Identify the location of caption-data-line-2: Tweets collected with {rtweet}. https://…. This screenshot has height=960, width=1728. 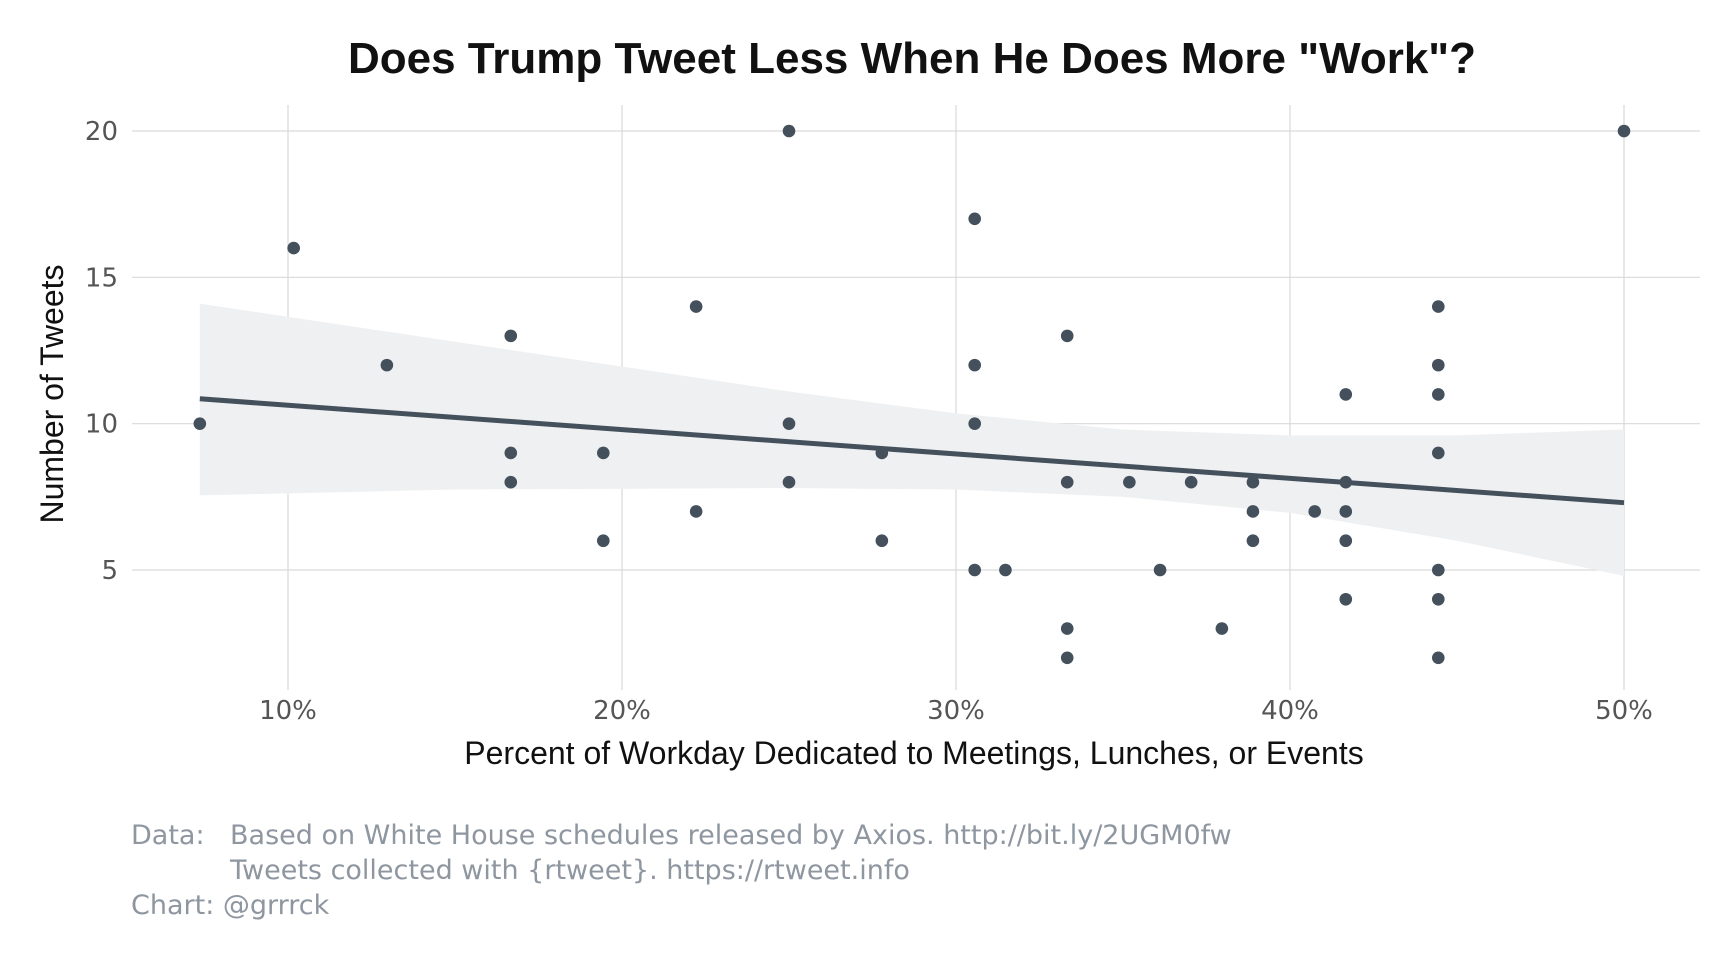
(570, 870).